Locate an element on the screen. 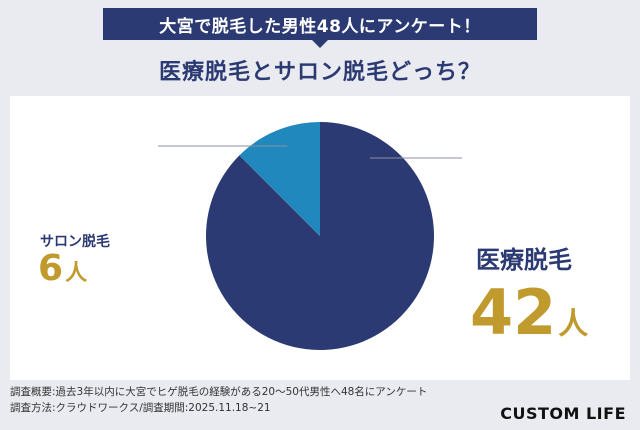 This screenshot has width=640, height=430. pie-slice-salon is located at coordinates (279, 179).